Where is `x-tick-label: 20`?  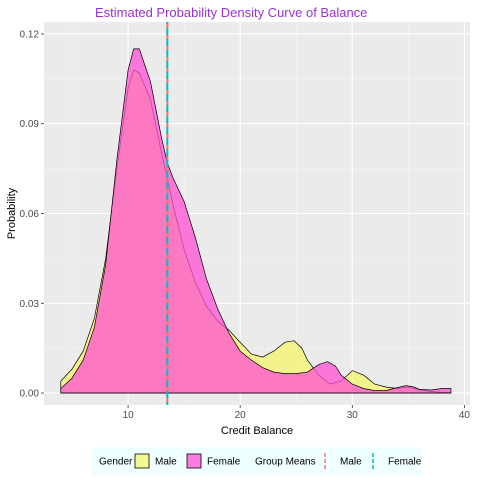
x-tick-label: 20 is located at coordinates (241, 415).